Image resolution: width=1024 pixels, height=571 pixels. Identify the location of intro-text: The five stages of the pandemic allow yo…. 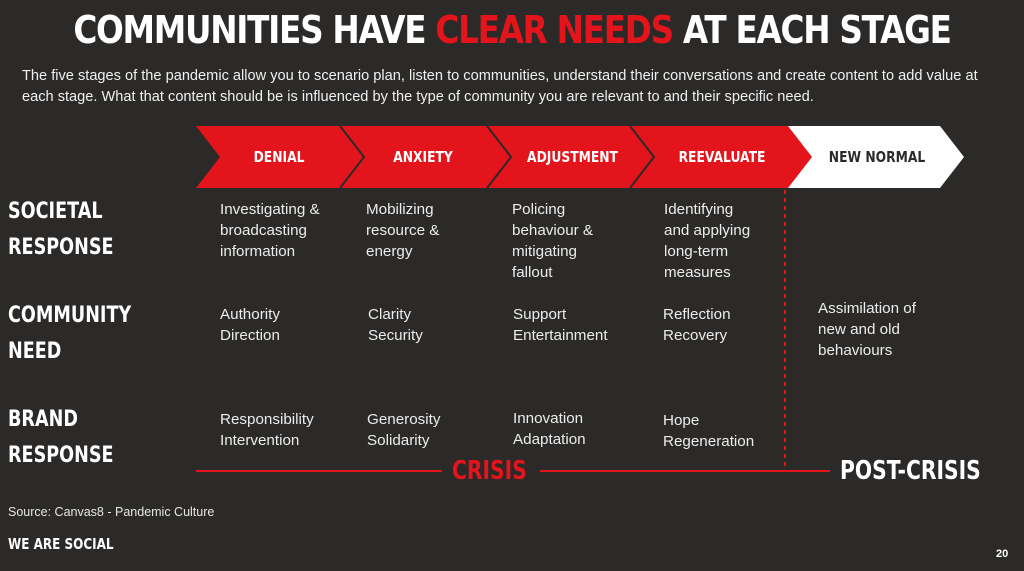
(500, 86).